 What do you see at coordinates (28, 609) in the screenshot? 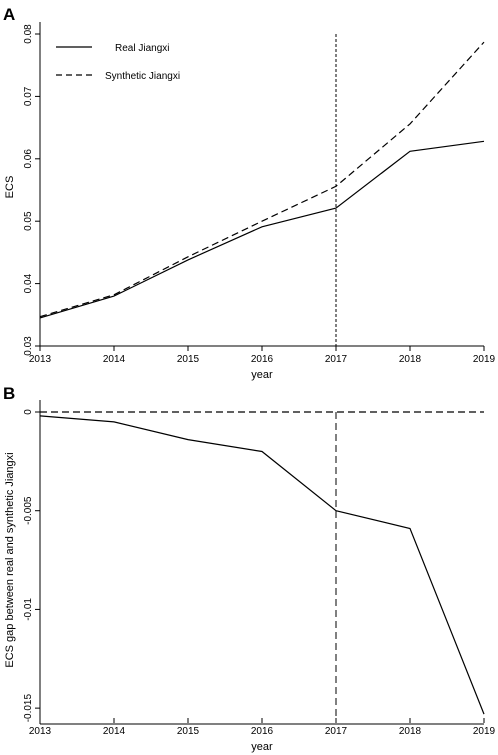
I see `y-tick-label: -0.01` at bounding box center [28, 609].